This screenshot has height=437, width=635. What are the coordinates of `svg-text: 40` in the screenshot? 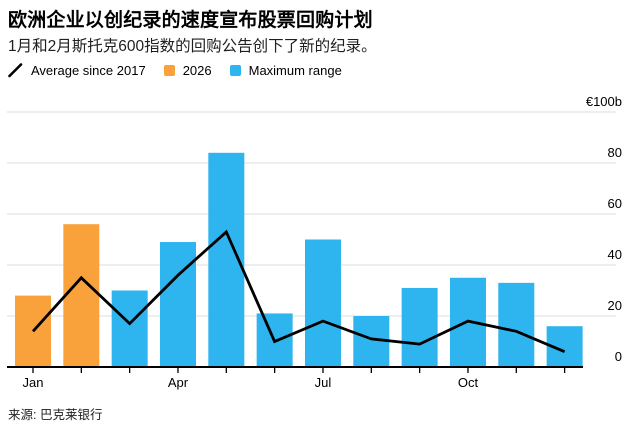 It's located at (615, 254).